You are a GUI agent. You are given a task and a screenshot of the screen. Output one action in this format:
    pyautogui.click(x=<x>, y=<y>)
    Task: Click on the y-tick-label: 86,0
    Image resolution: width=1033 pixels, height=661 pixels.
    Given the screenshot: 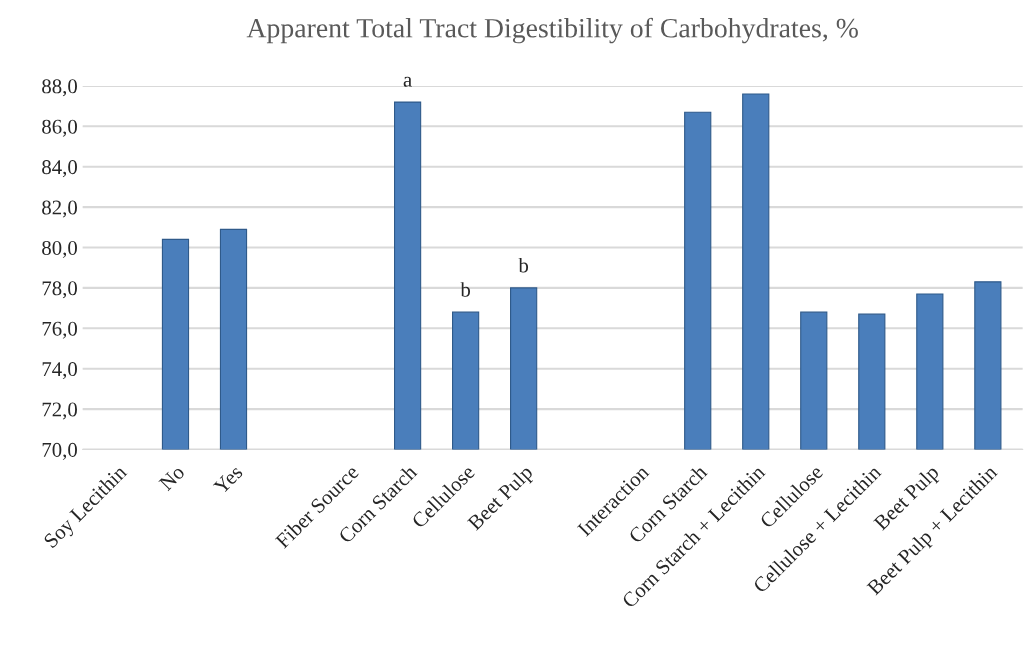 What is the action you would take?
    pyautogui.click(x=59, y=128)
    